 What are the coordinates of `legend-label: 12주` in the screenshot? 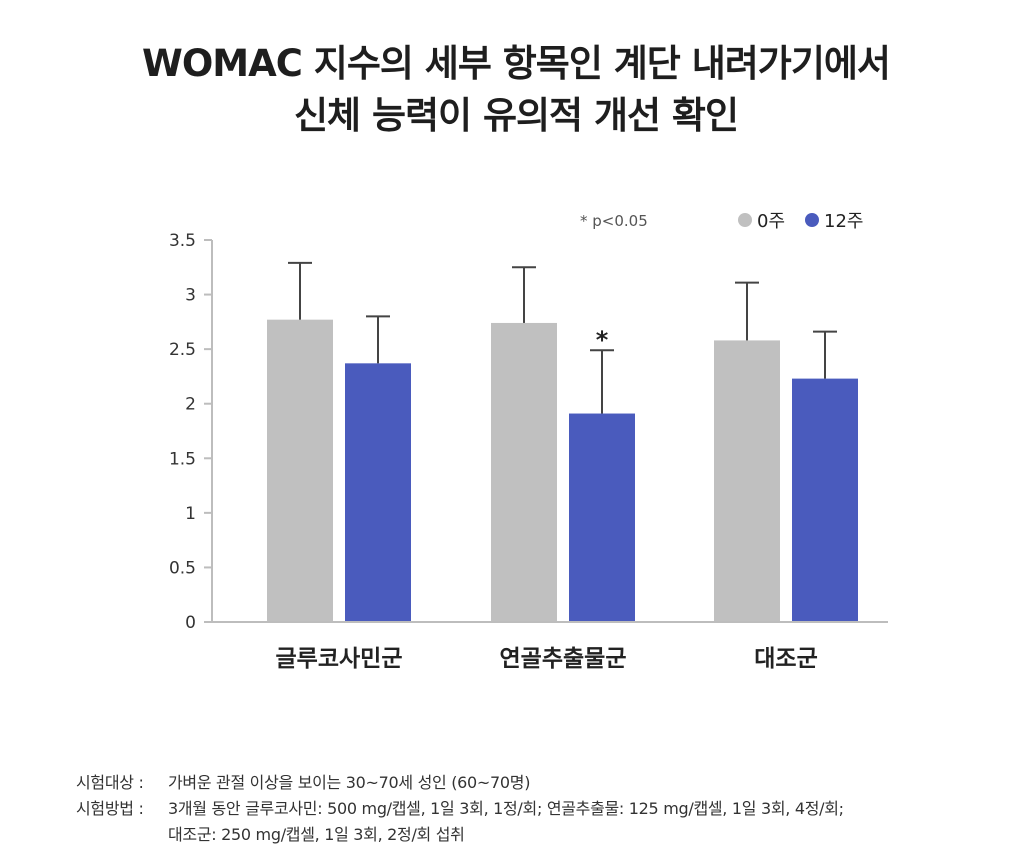 It's located at (843, 221).